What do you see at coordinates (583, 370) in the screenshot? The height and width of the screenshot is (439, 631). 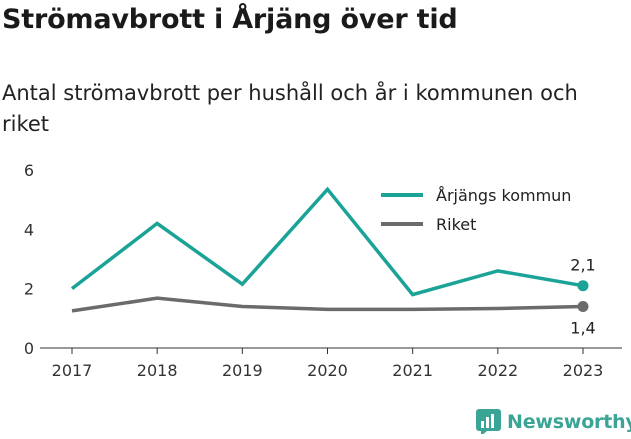 I see `x-tick-label-2023: 2023` at bounding box center [583, 370].